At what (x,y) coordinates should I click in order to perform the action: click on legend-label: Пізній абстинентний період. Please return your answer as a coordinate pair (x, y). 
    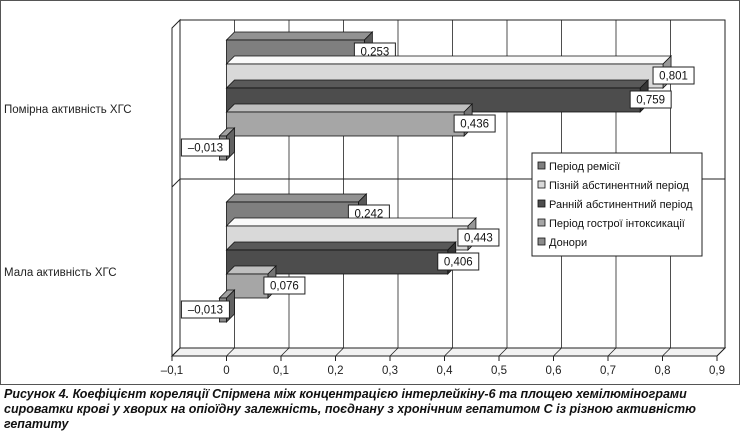
    Looking at the image, I should click on (619, 186).